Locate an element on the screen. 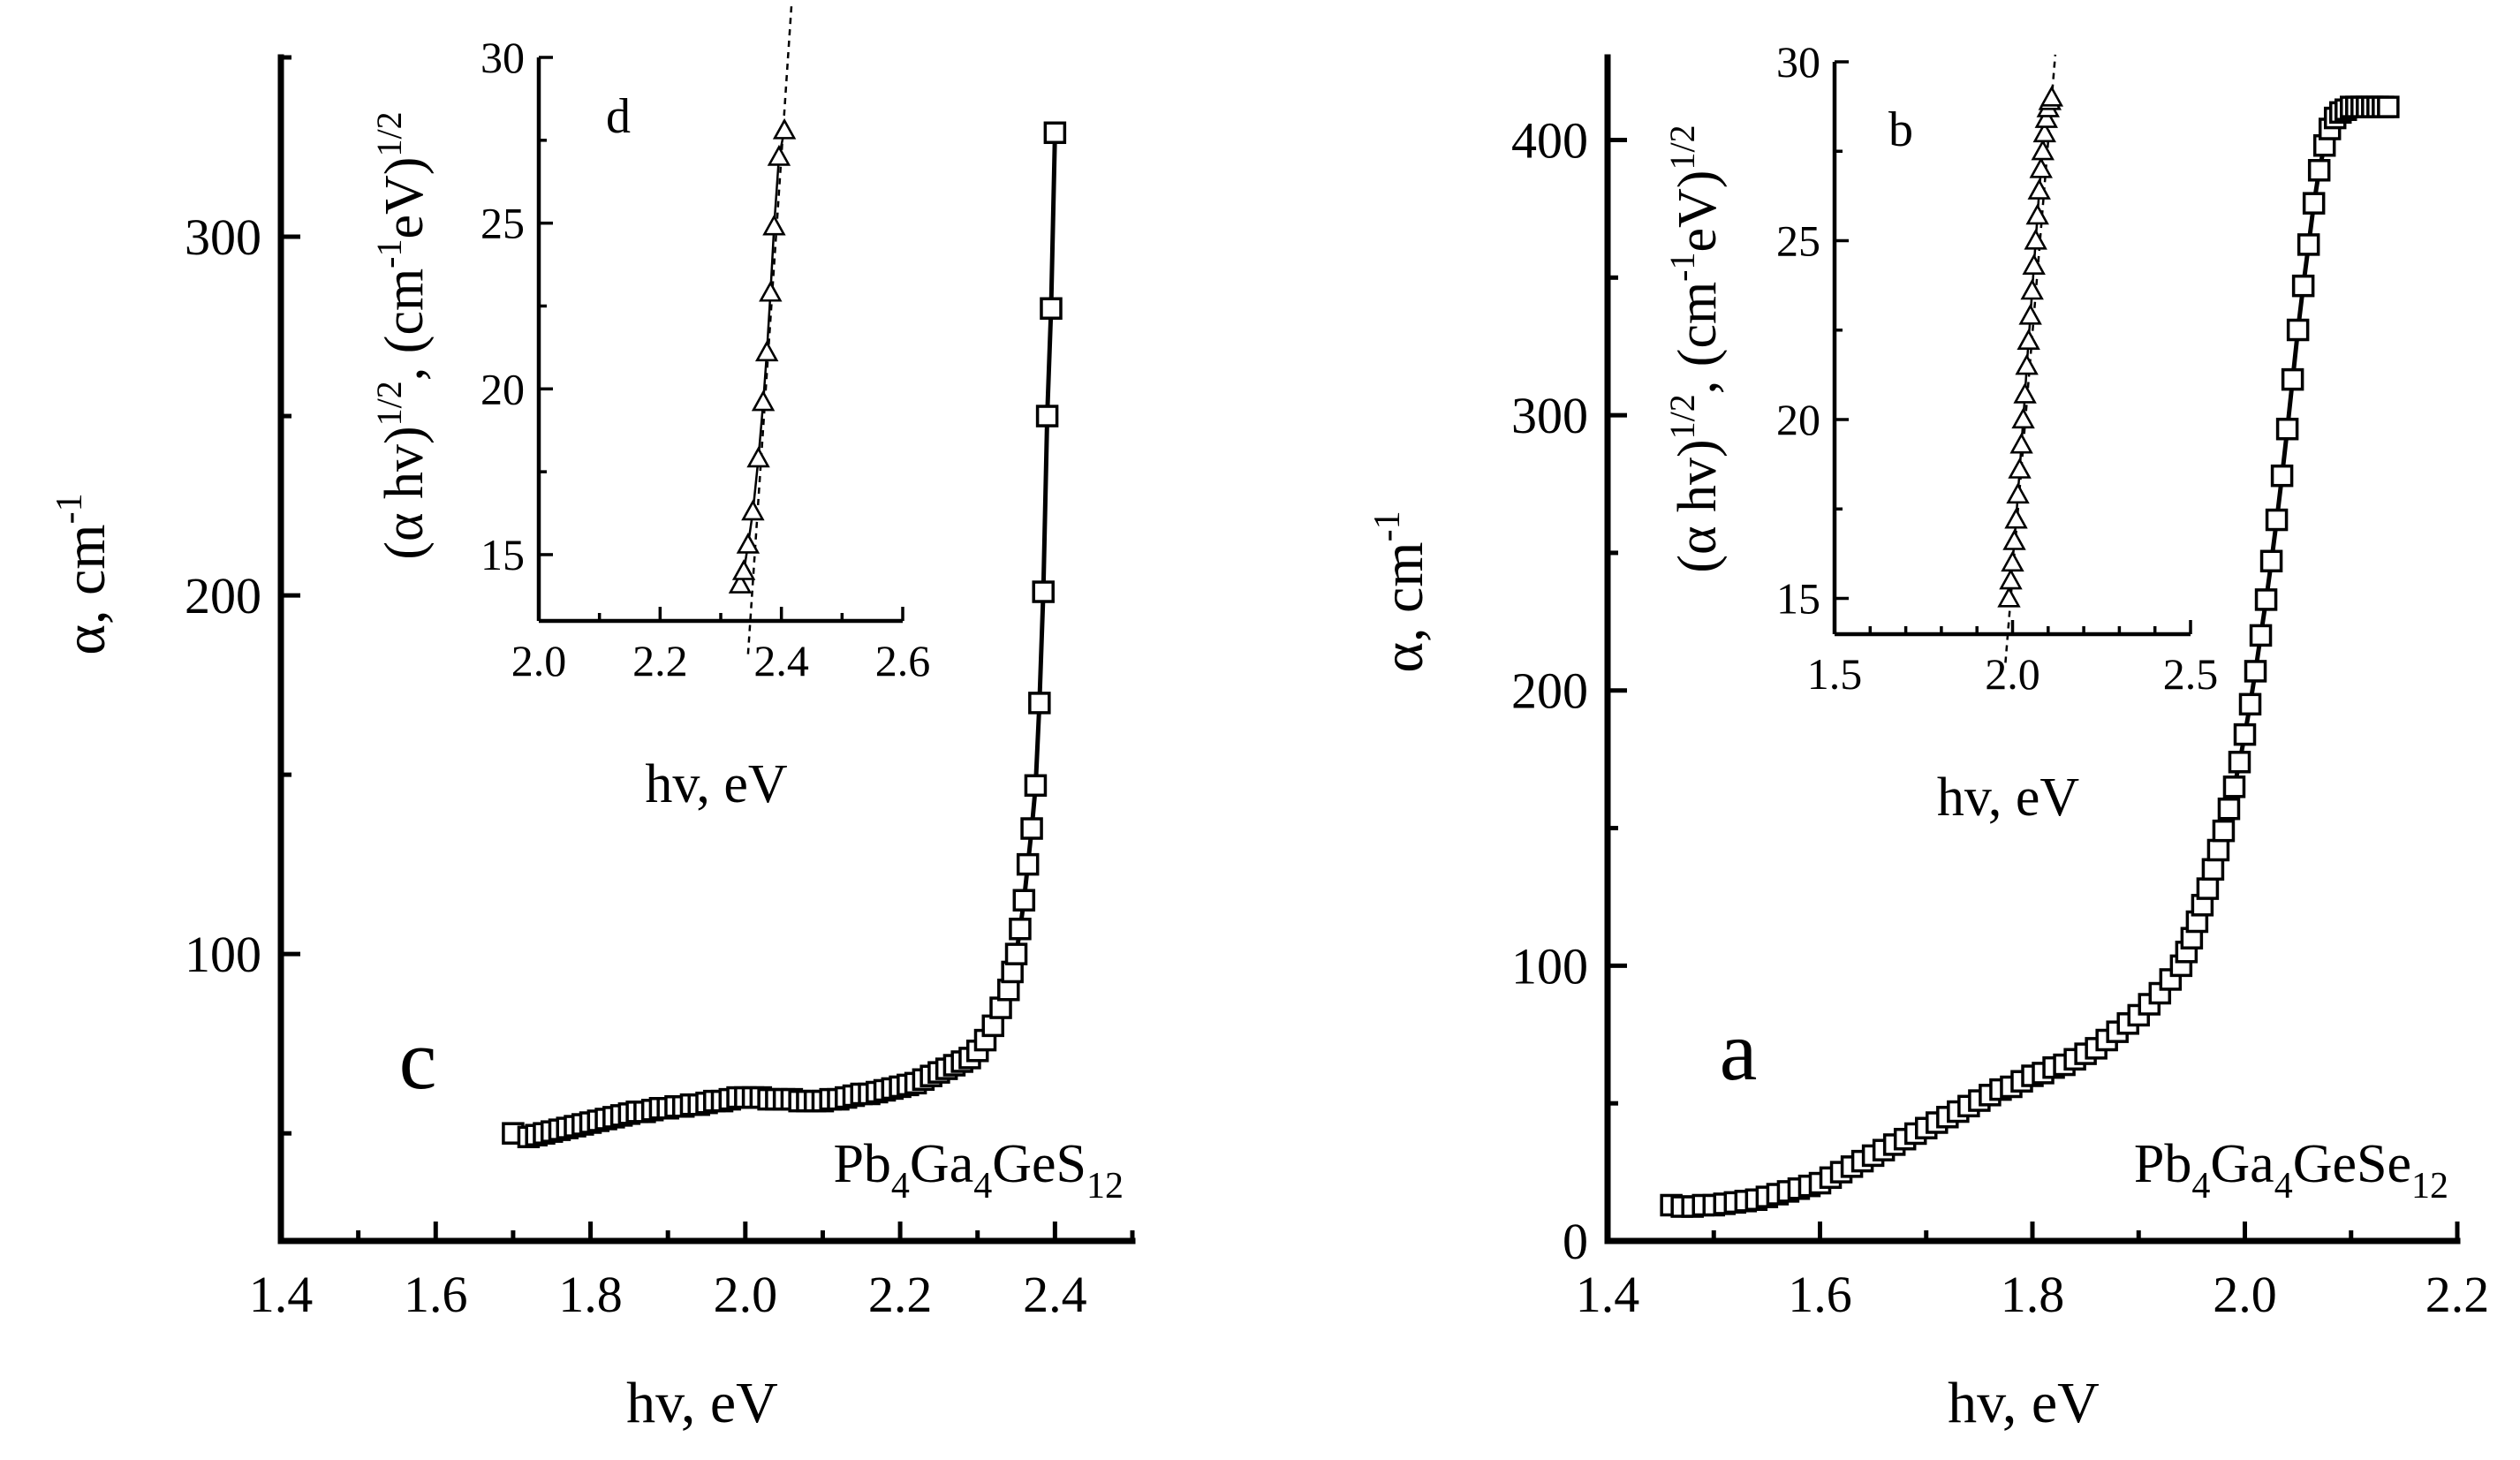 The image size is (2520, 1460). compound-element: Ga is located at coordinates (941, 1164).